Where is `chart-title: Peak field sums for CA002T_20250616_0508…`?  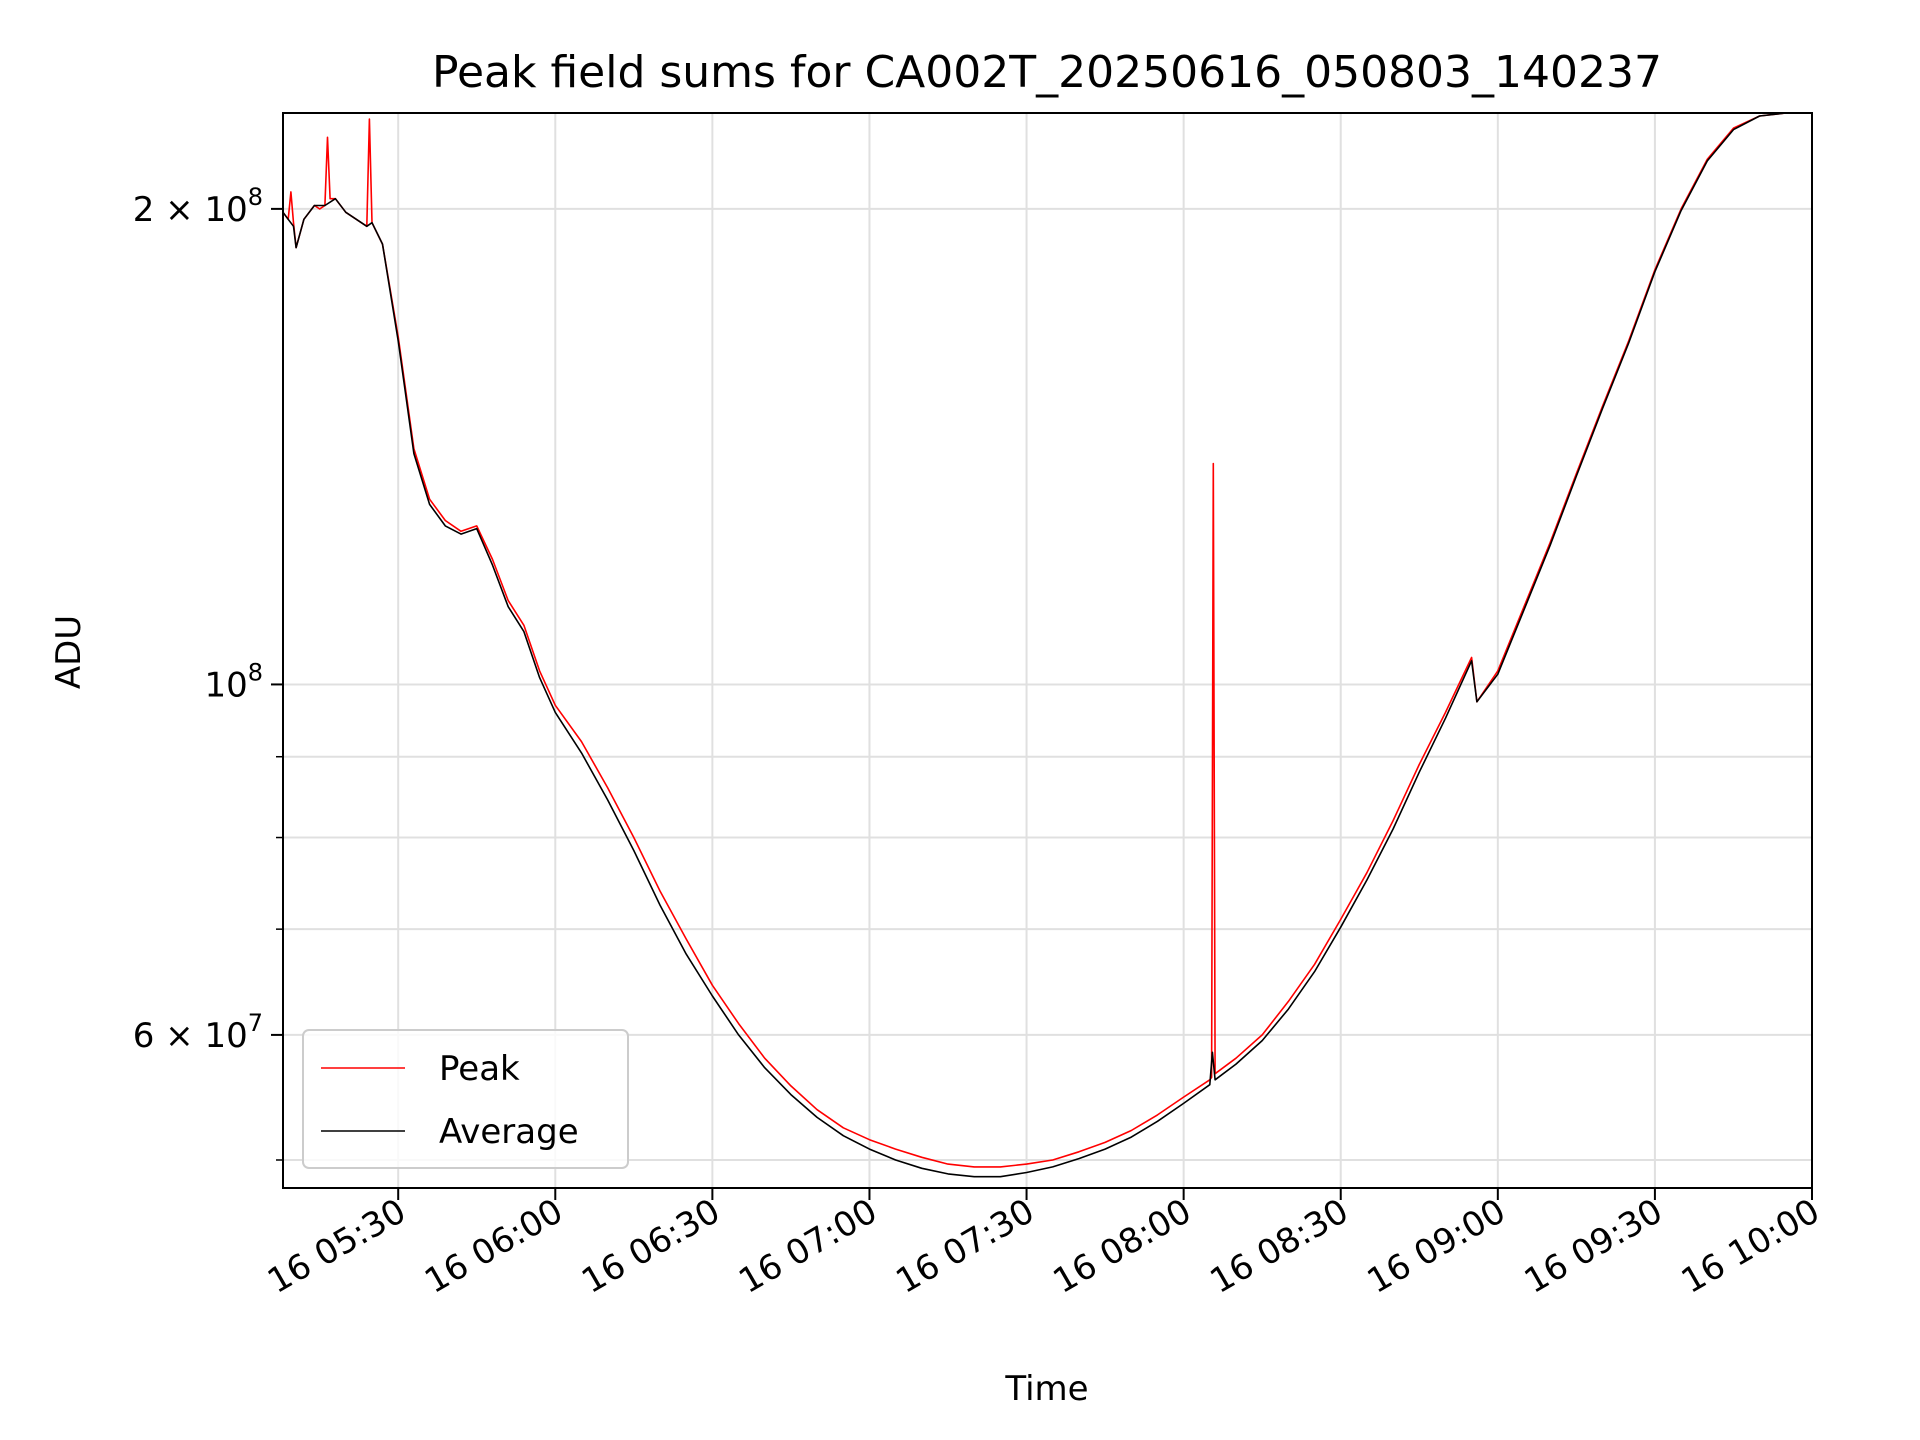
chart-title: Peak field sums for CA002T_20250616_0508… is located at coordinates (1047, 72).